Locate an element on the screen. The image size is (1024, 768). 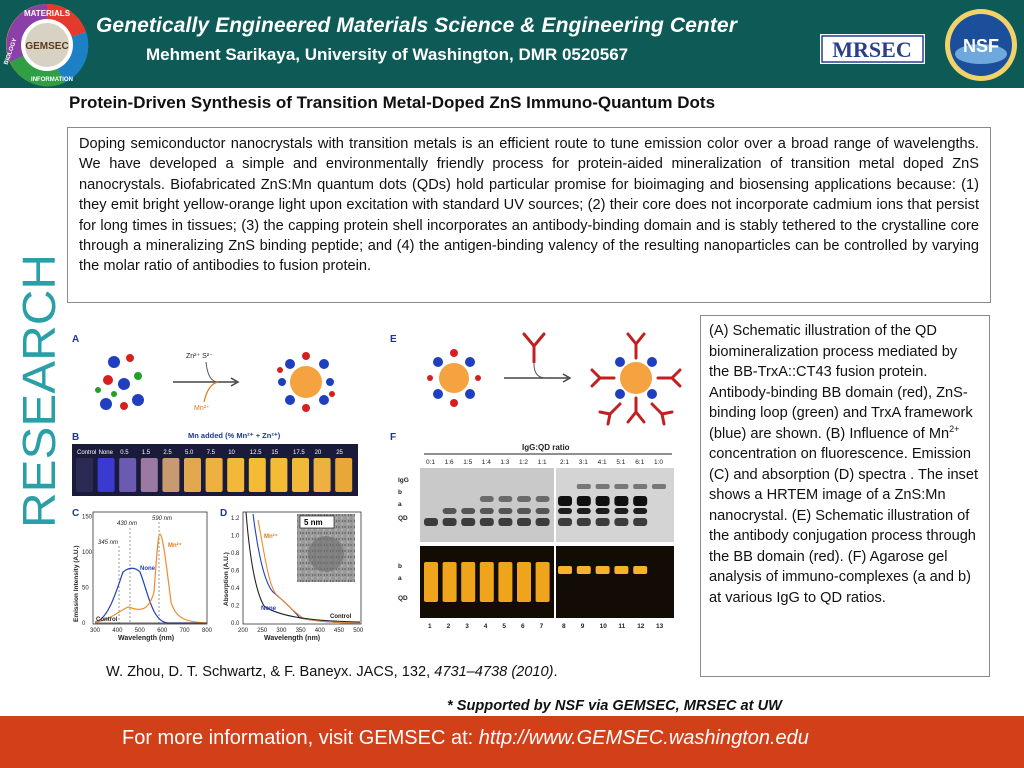
panel-f-row-labels-top: IgG ba QD is located at coordinates (403, 499).